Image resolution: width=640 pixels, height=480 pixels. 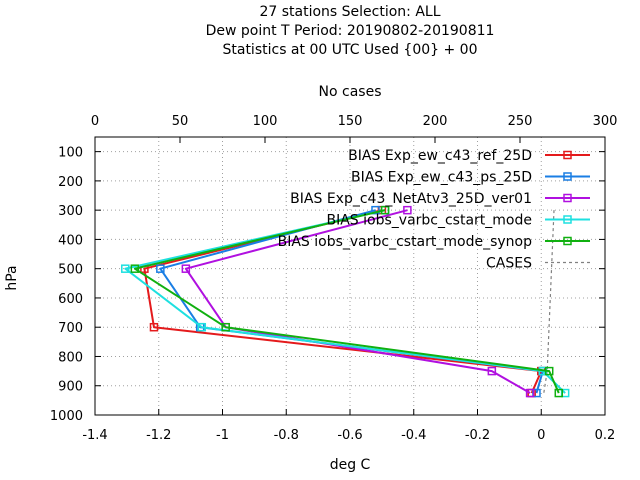 I want to click on cases-series, so click(x=549, y=302).